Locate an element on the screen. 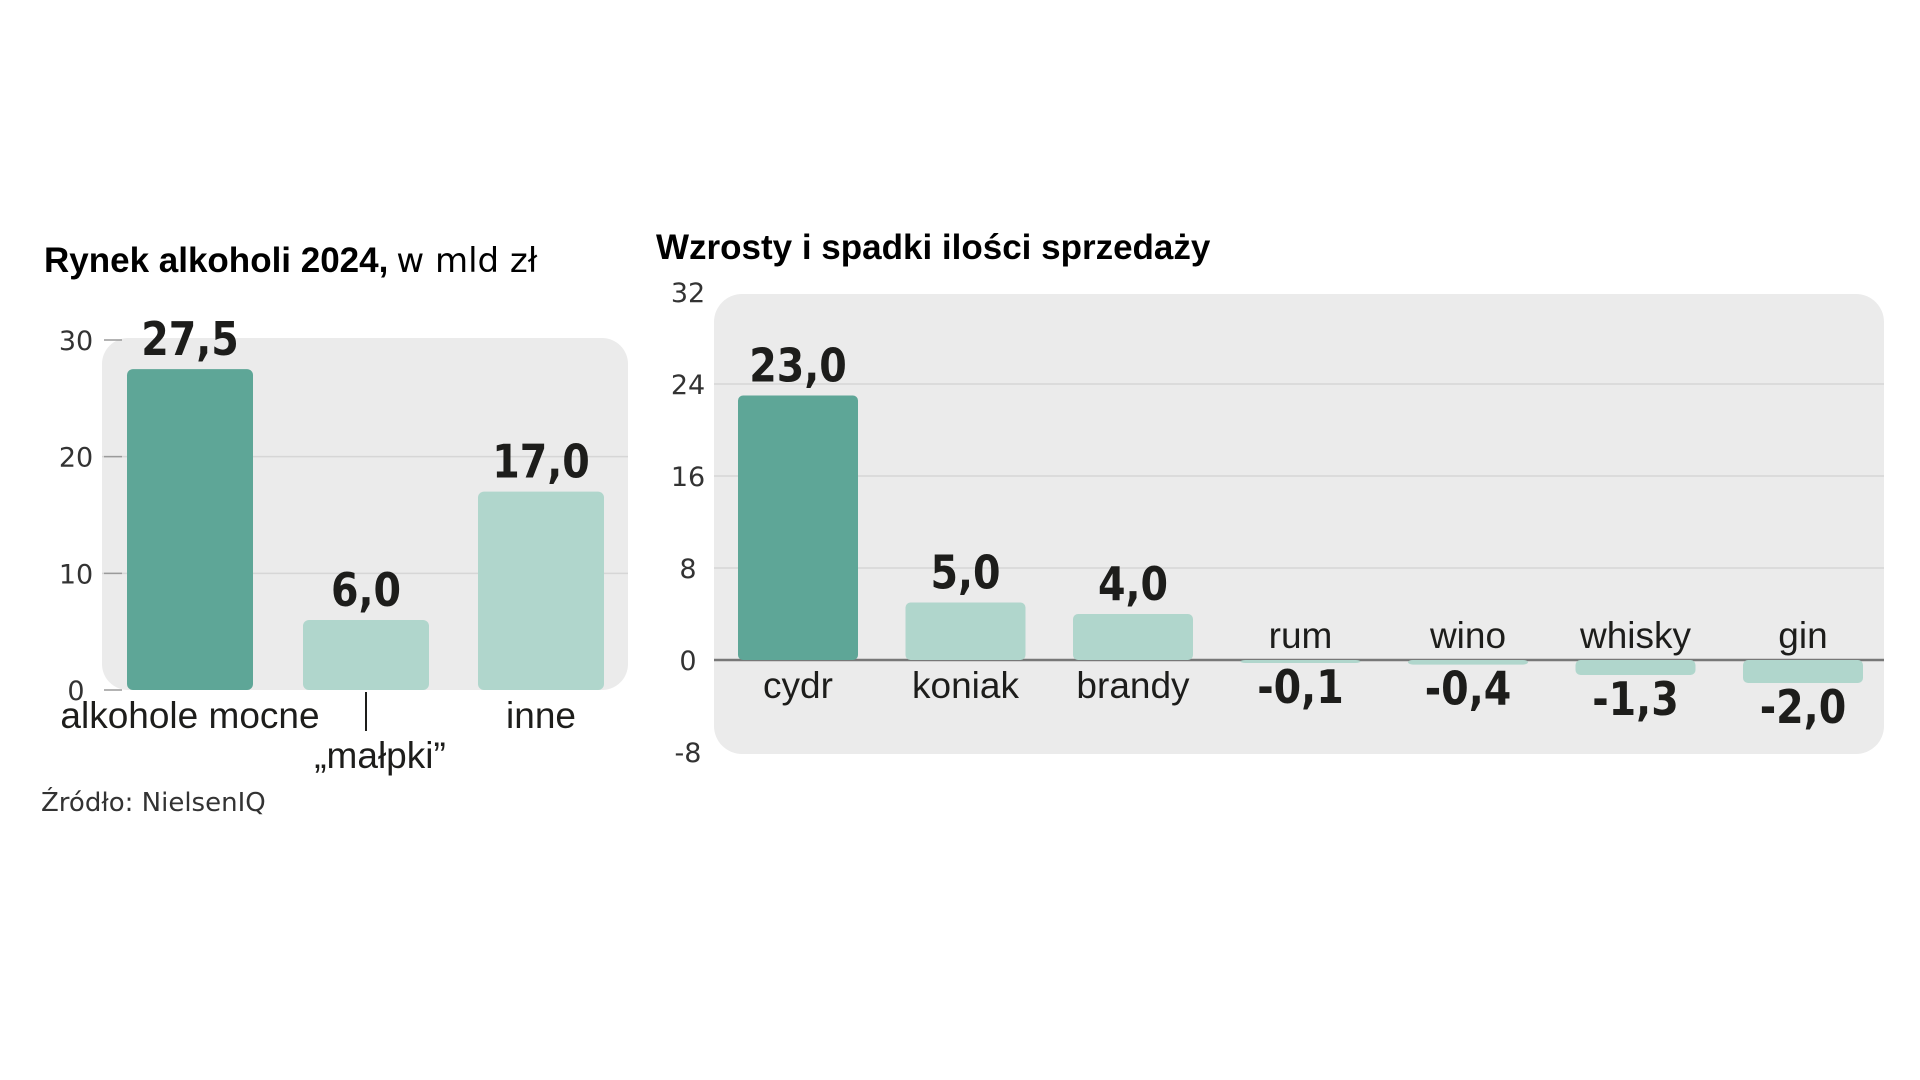 The width and height of the screenshot is (1920, 1080). data-label: -0,1 is located at coordinates (1300, 688).